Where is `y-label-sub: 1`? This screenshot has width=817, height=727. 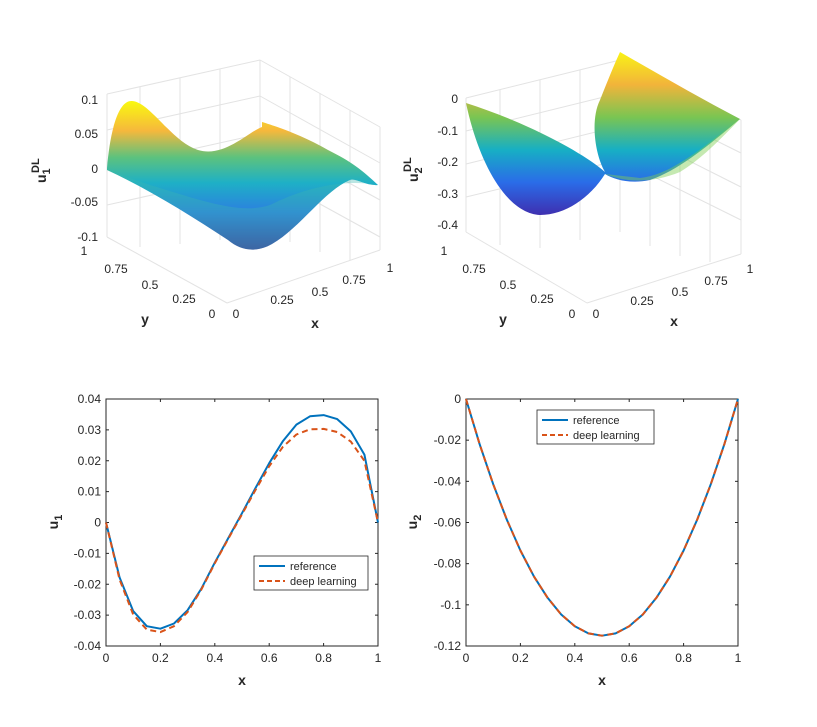
y-label-sub: 1 is located at coordinates (59, 518).